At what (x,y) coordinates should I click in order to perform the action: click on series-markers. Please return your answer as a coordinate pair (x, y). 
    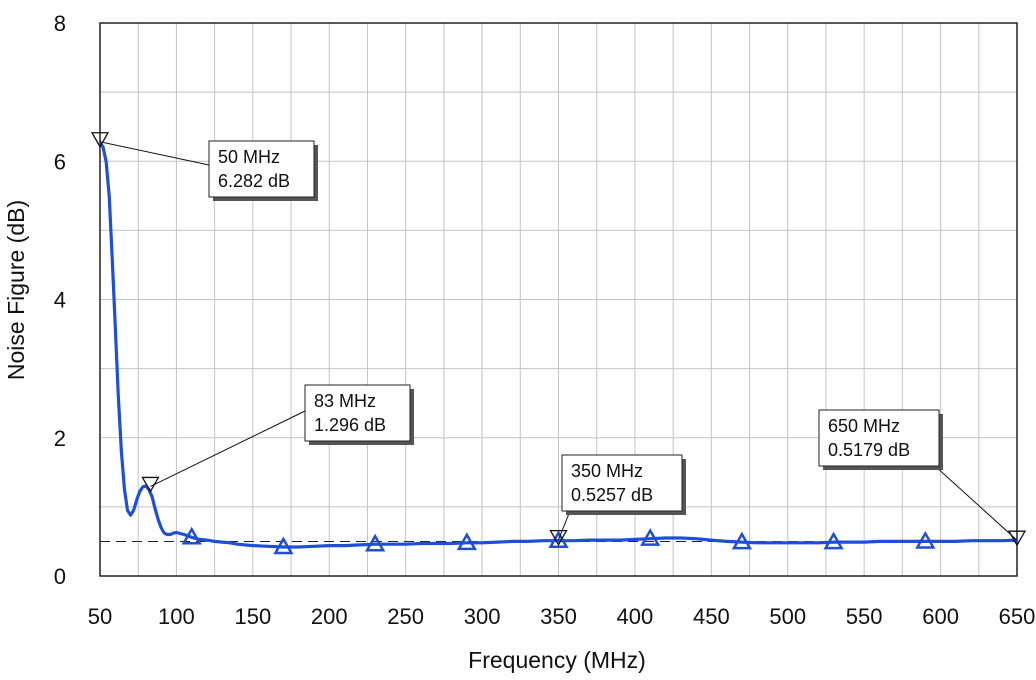
    Looking at the image, I should click on (558, 540).